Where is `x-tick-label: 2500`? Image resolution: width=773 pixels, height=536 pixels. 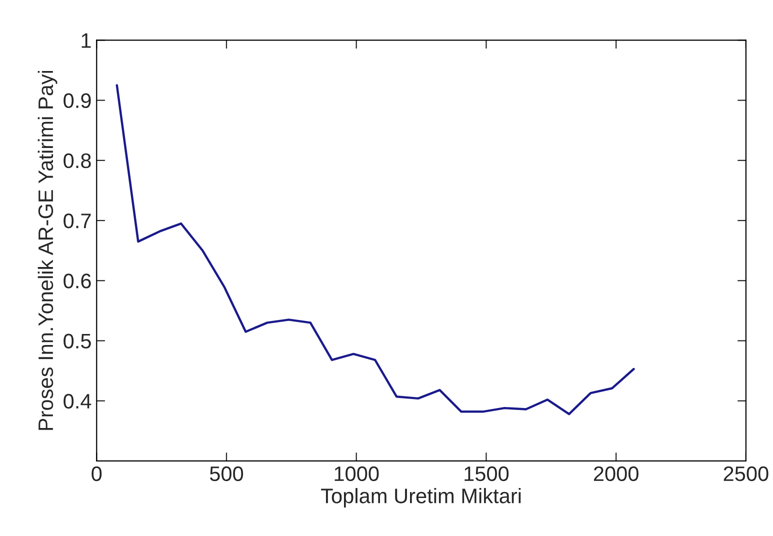
x-tick-label: 2500 is located at coordinates (746, 474).